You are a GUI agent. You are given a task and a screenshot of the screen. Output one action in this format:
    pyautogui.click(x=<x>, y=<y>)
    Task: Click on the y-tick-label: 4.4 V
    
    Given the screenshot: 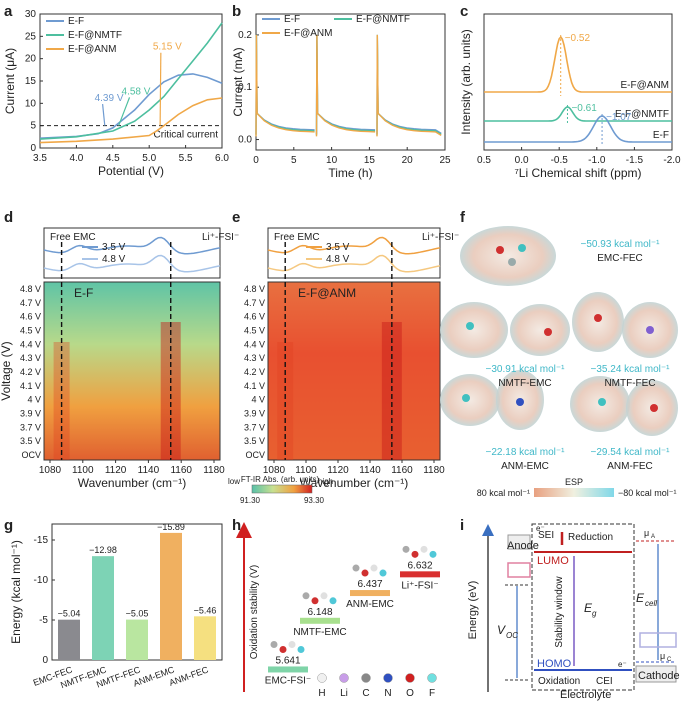 What is the action you would take?
    pyautogui.click(x=30, y=344)
    